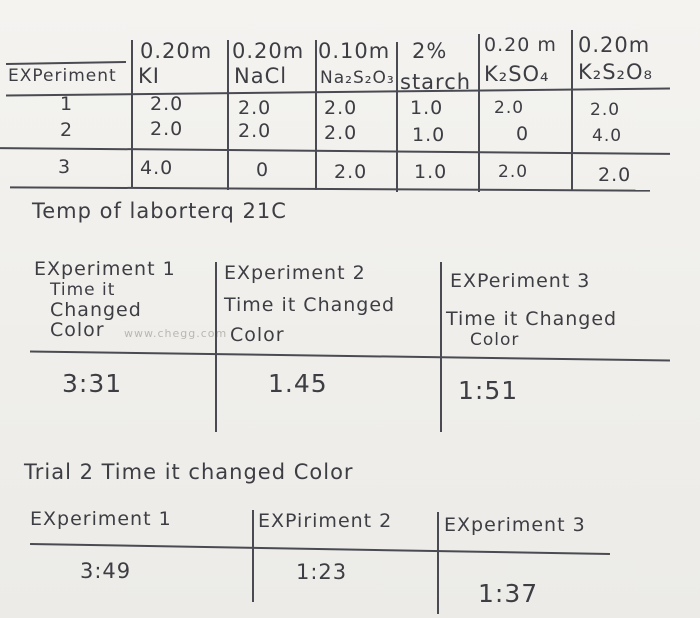 The width and height of the screenshot is (700, 618). I want to click on conc-nacl: 0.20m, so click(268, 51).